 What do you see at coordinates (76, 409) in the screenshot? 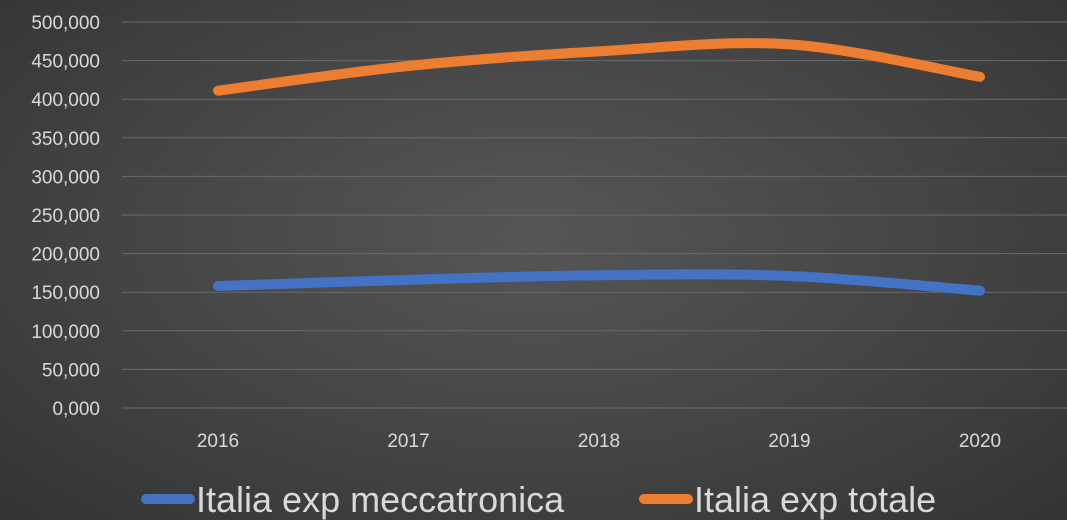
I see `y-tick-label: 0,000` at bounding box center [76, 409].